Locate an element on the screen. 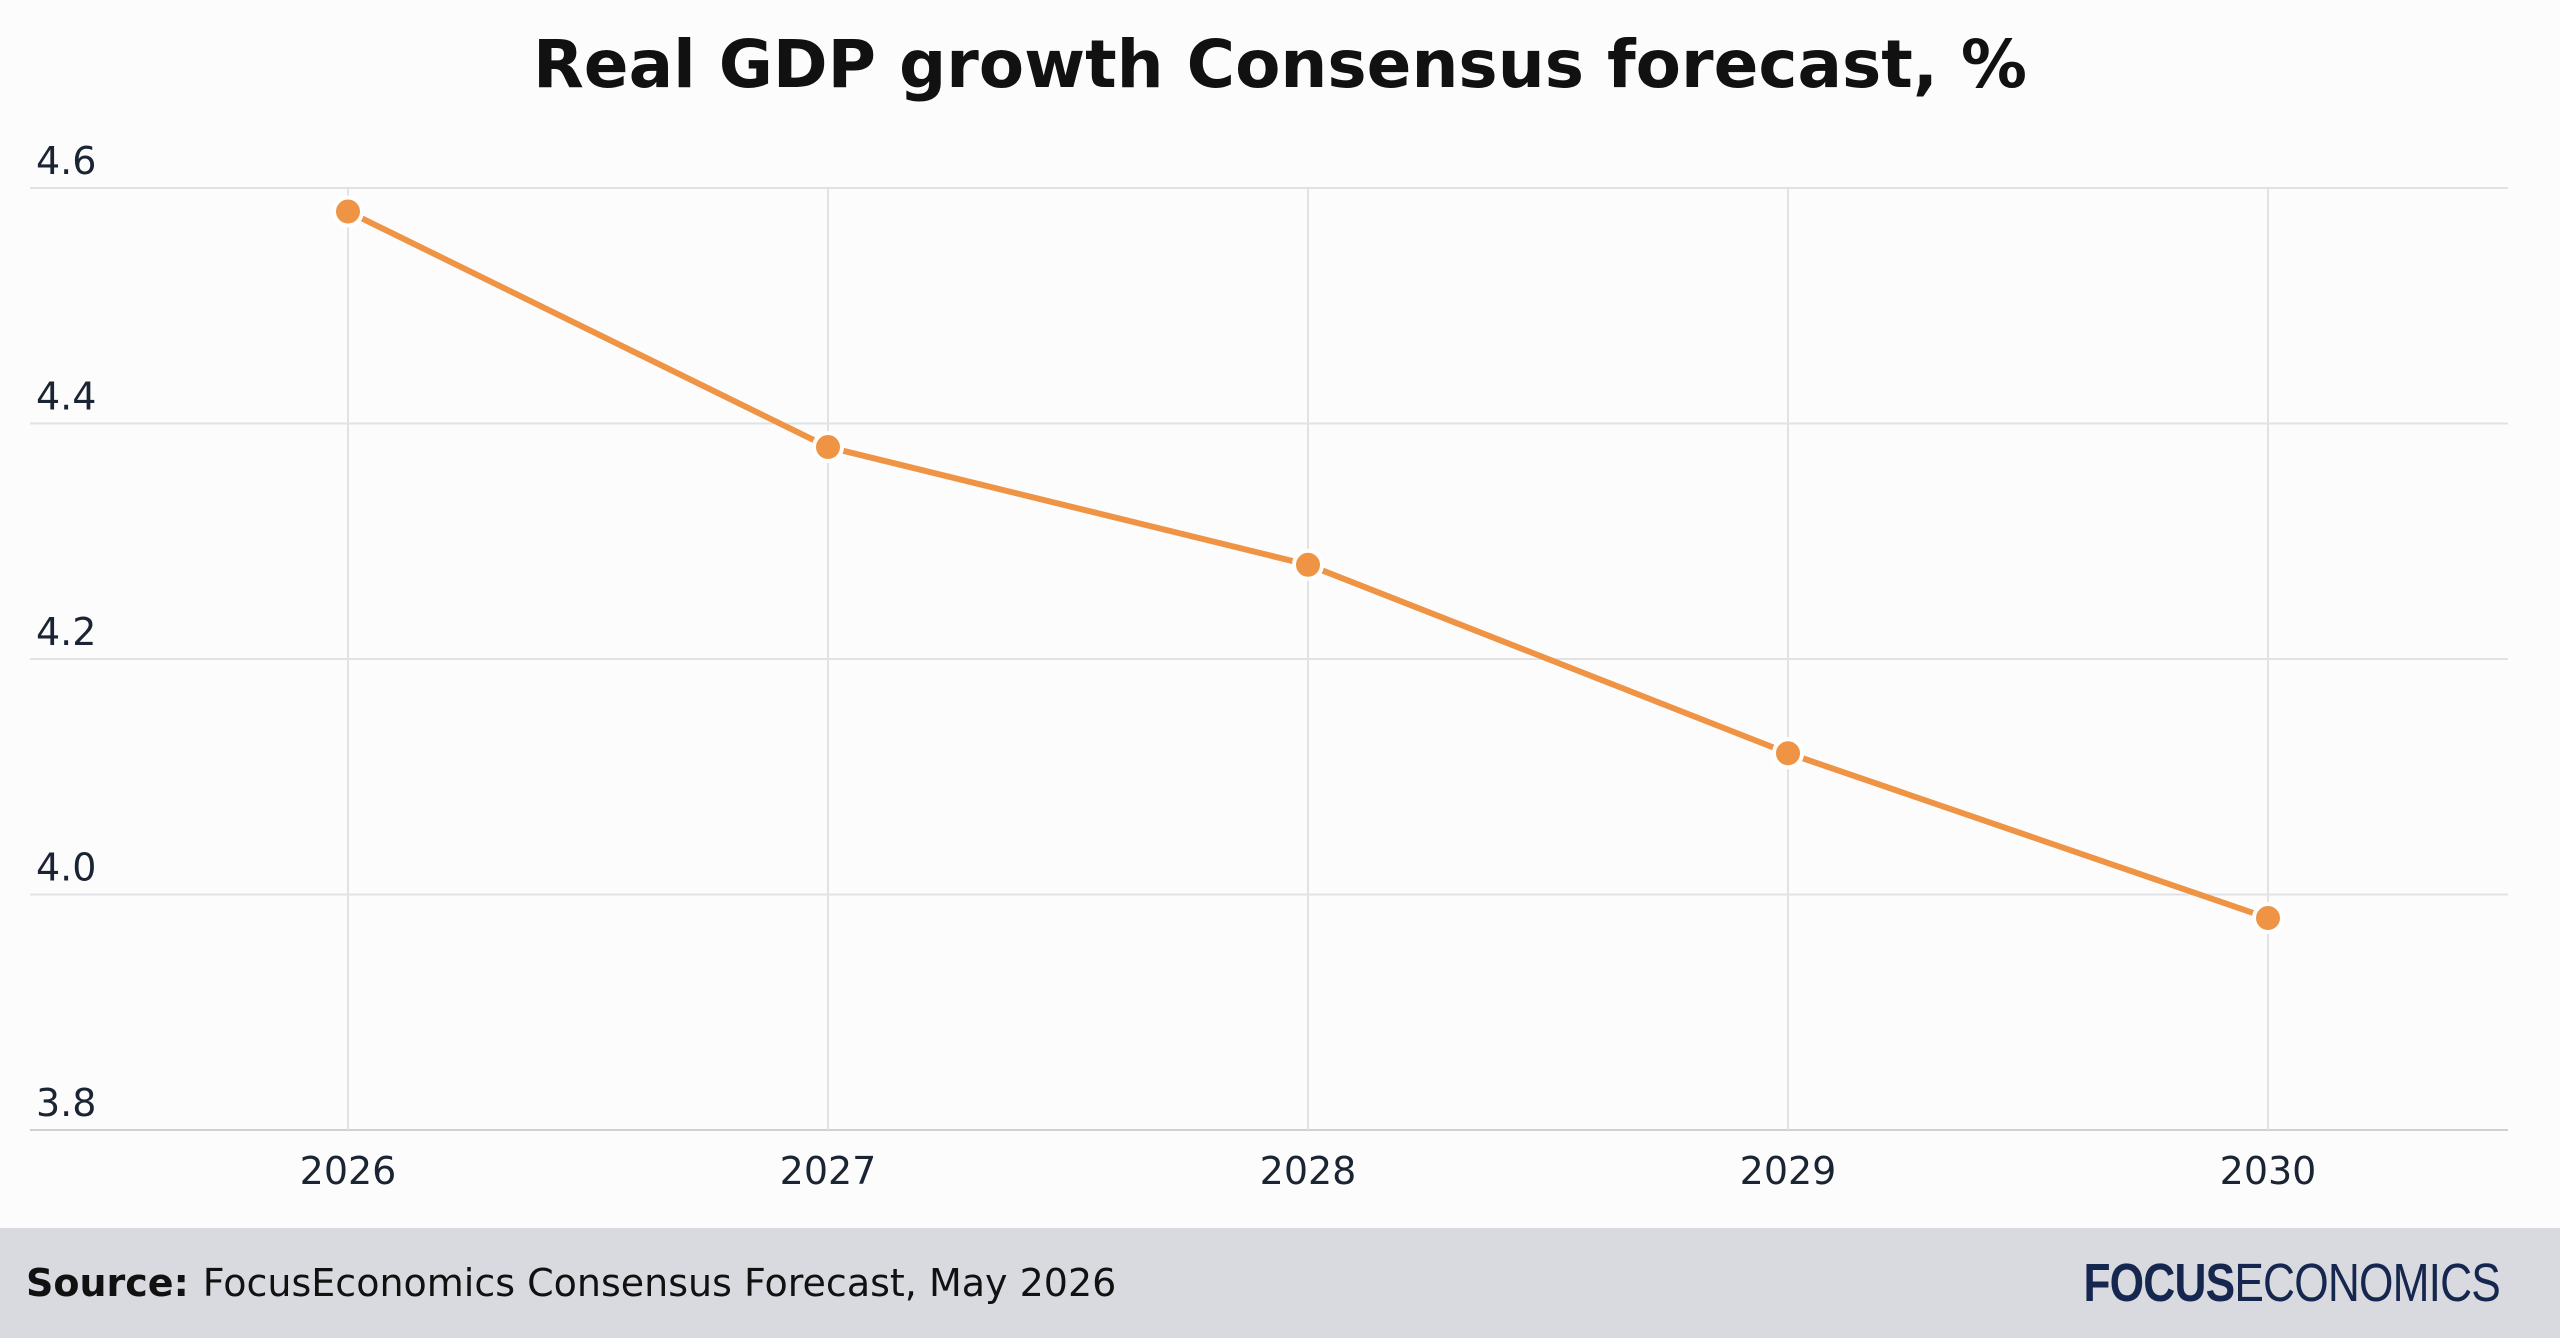  y-tick-label: 4.6 is located at coordinates (66, 161).